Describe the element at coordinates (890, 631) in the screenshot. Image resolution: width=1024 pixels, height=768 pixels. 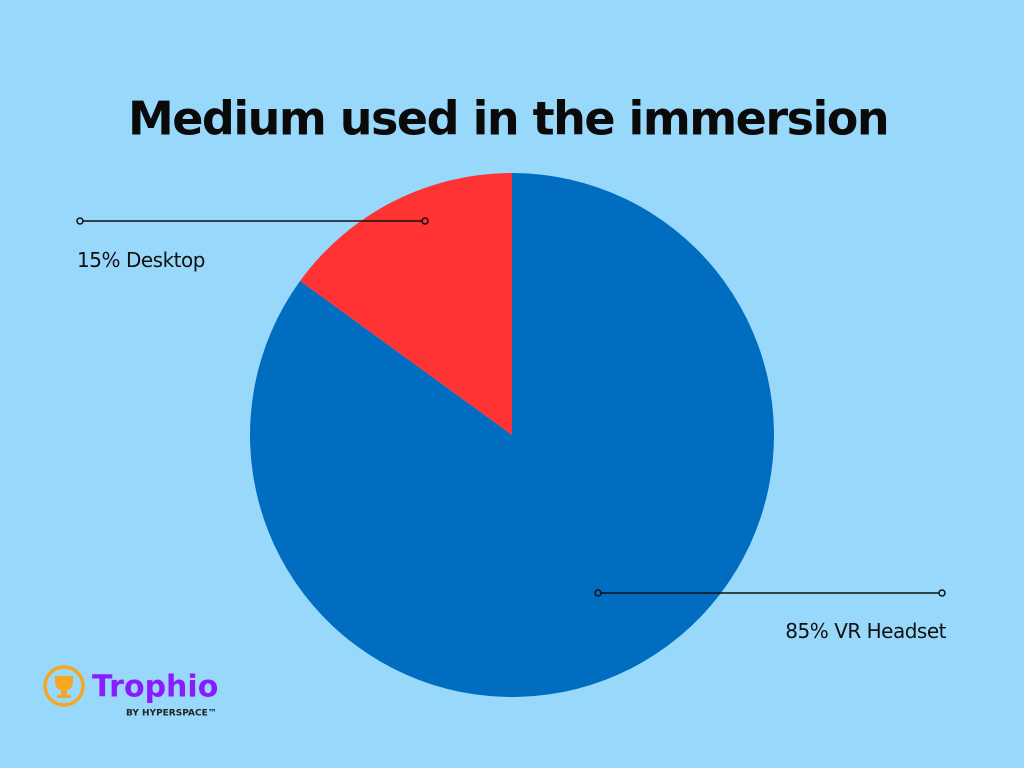
I see `category-label: VR Headset` at that location.